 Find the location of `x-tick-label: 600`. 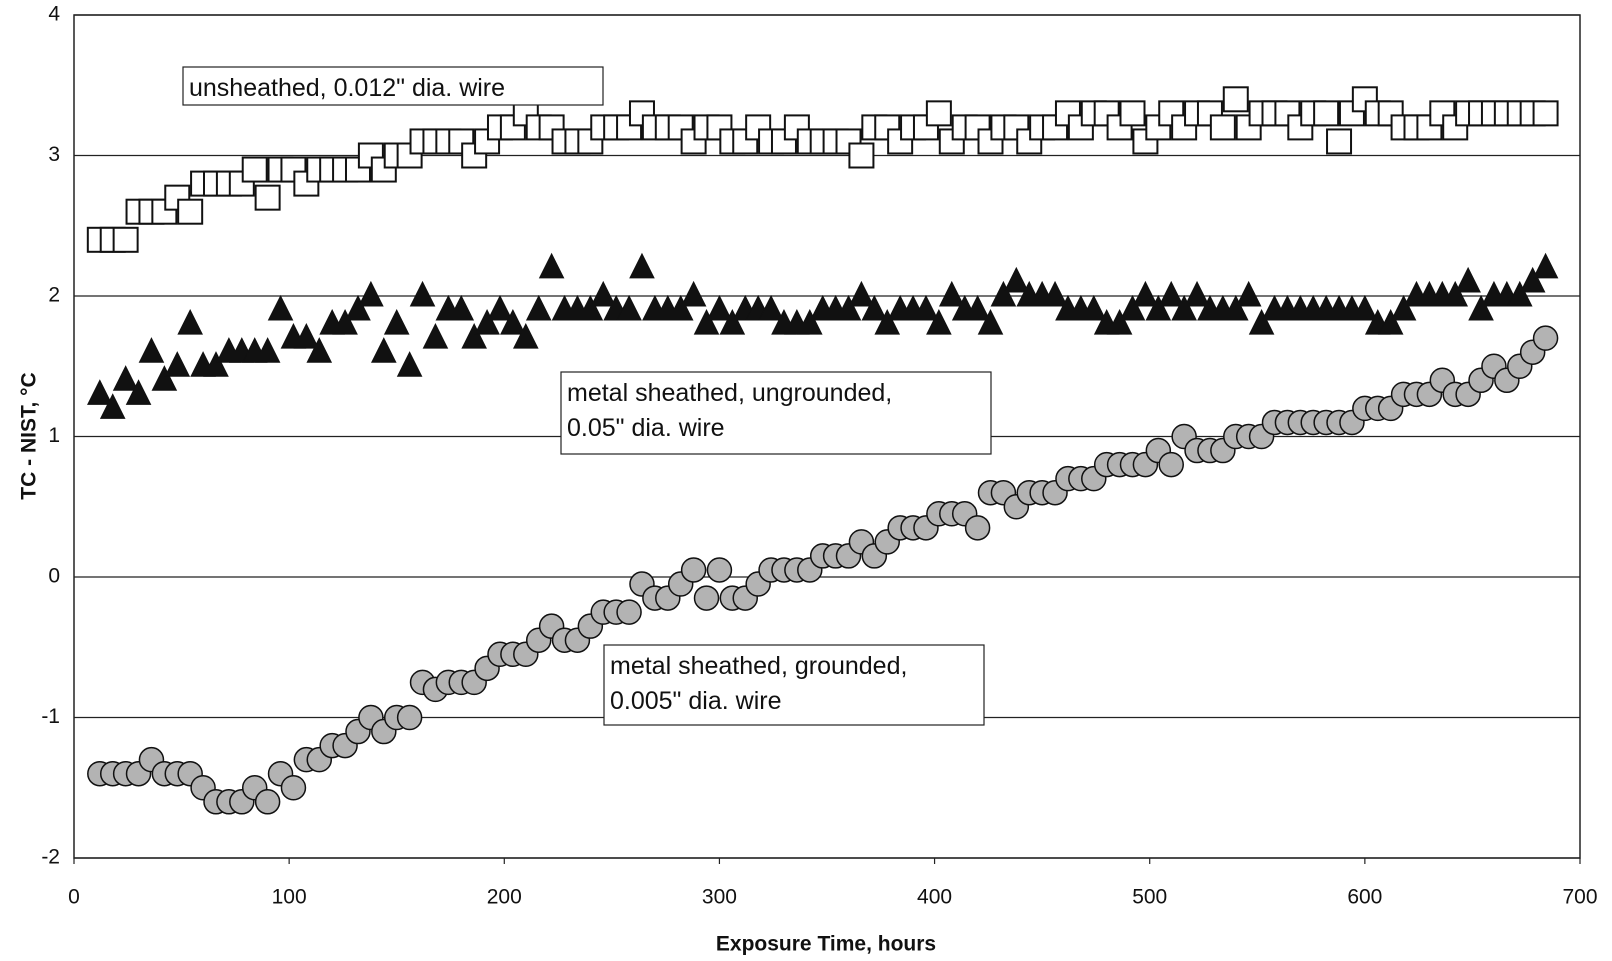

x-tick-label: 600 is located at coordinates (1364, 897).